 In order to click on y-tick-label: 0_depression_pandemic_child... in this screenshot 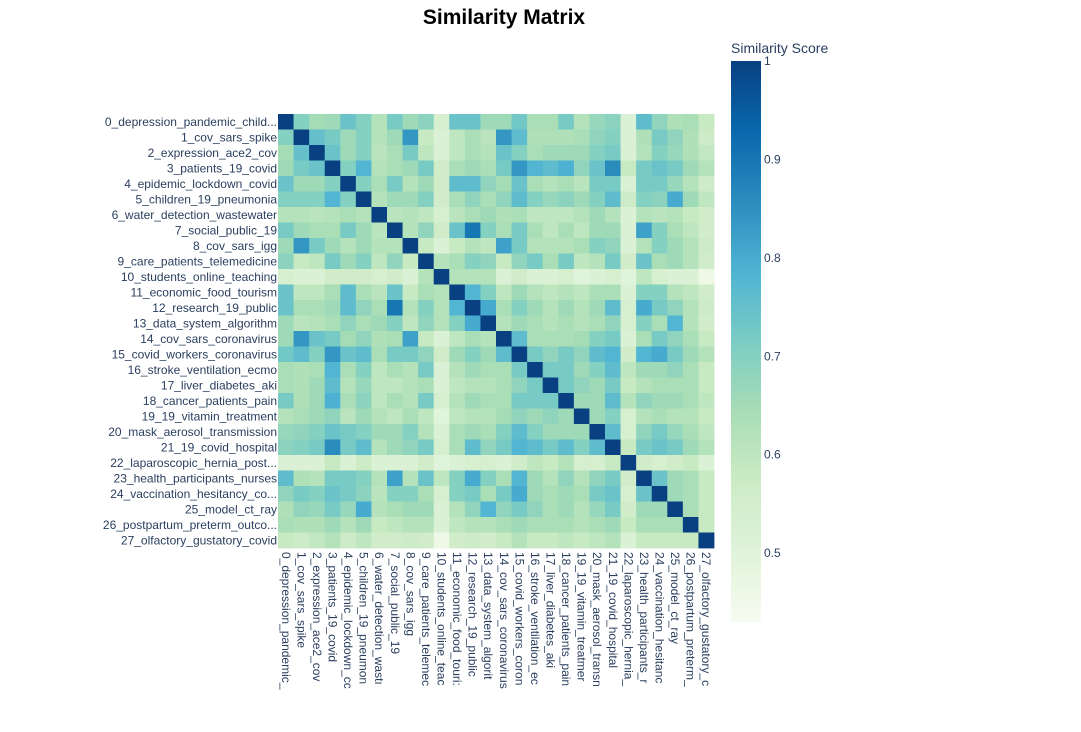, I will do `click(191, 122)`.